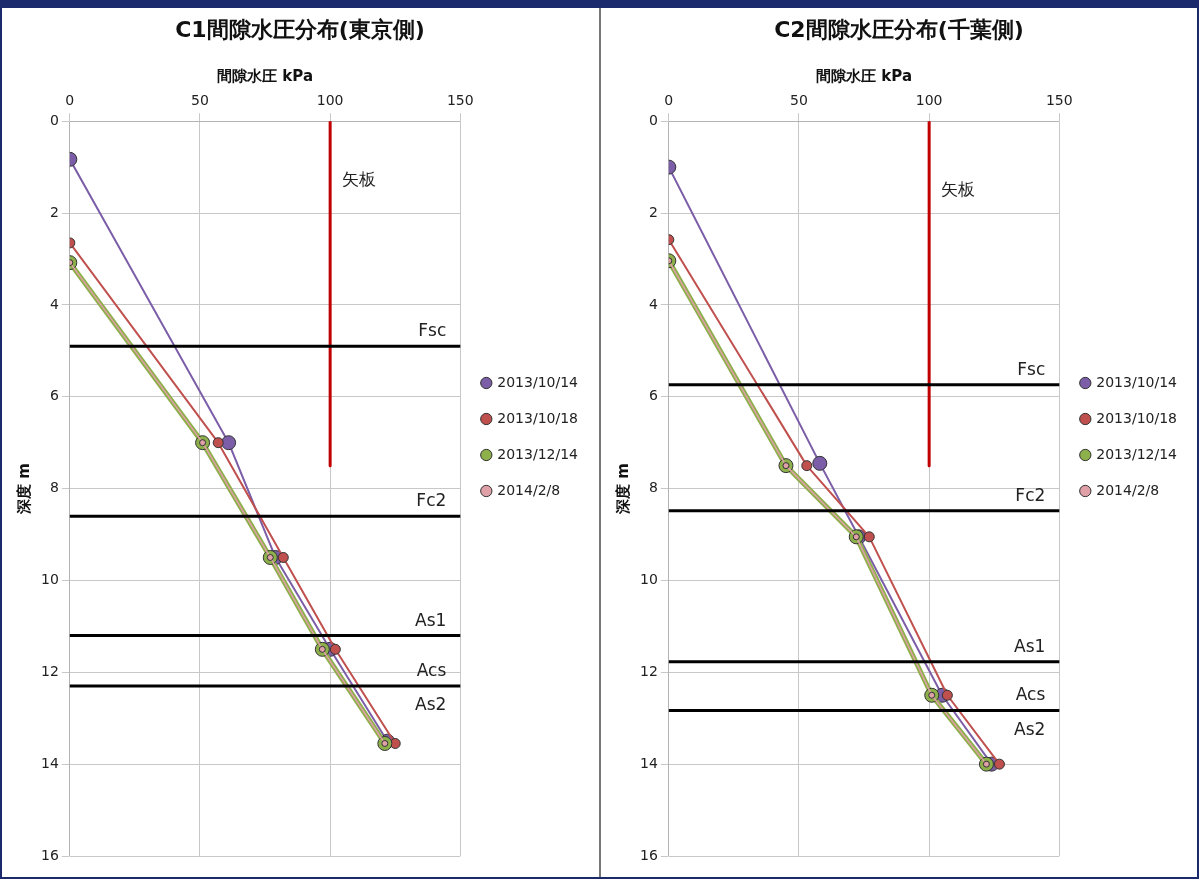 Image resolution: width=1203 pixels, height=883 pixels. I want to click on chart-title: C1間隙水圧分布(東京側), so click(300, 29).